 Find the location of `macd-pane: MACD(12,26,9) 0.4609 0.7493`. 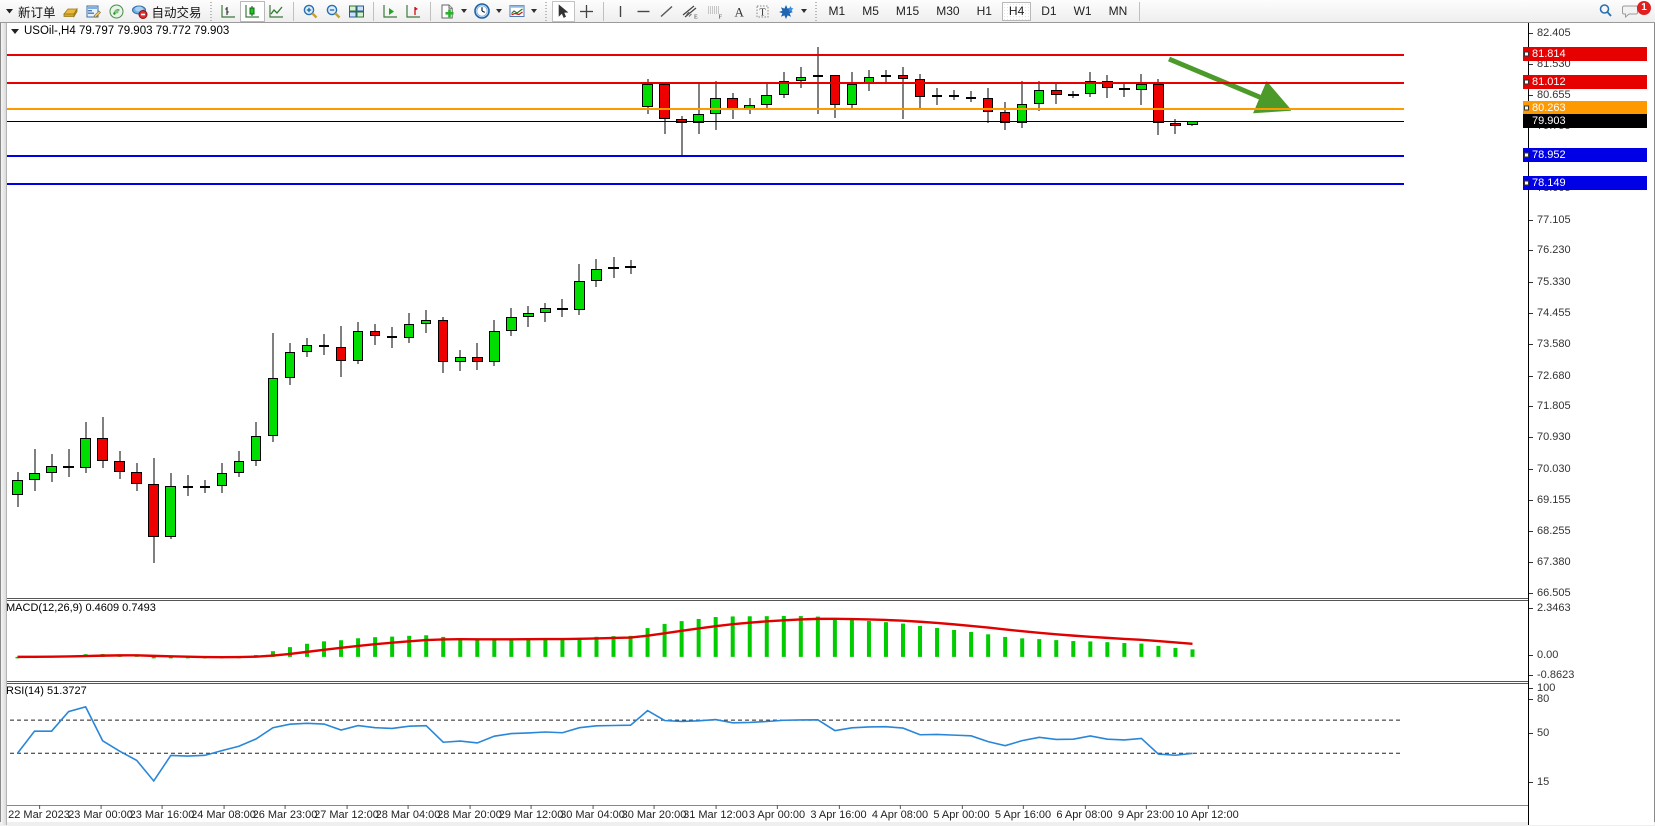

macd-pane: MACD(12,26,9) 0.4609 0.7493 is located at coordinates (765, 641).